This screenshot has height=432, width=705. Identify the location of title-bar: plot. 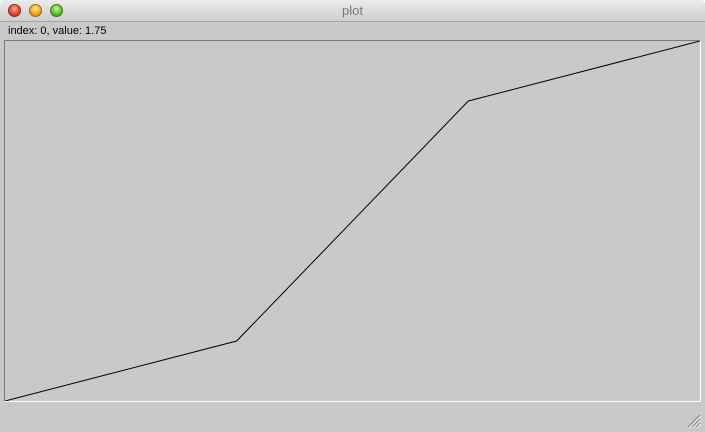
(352, 11).